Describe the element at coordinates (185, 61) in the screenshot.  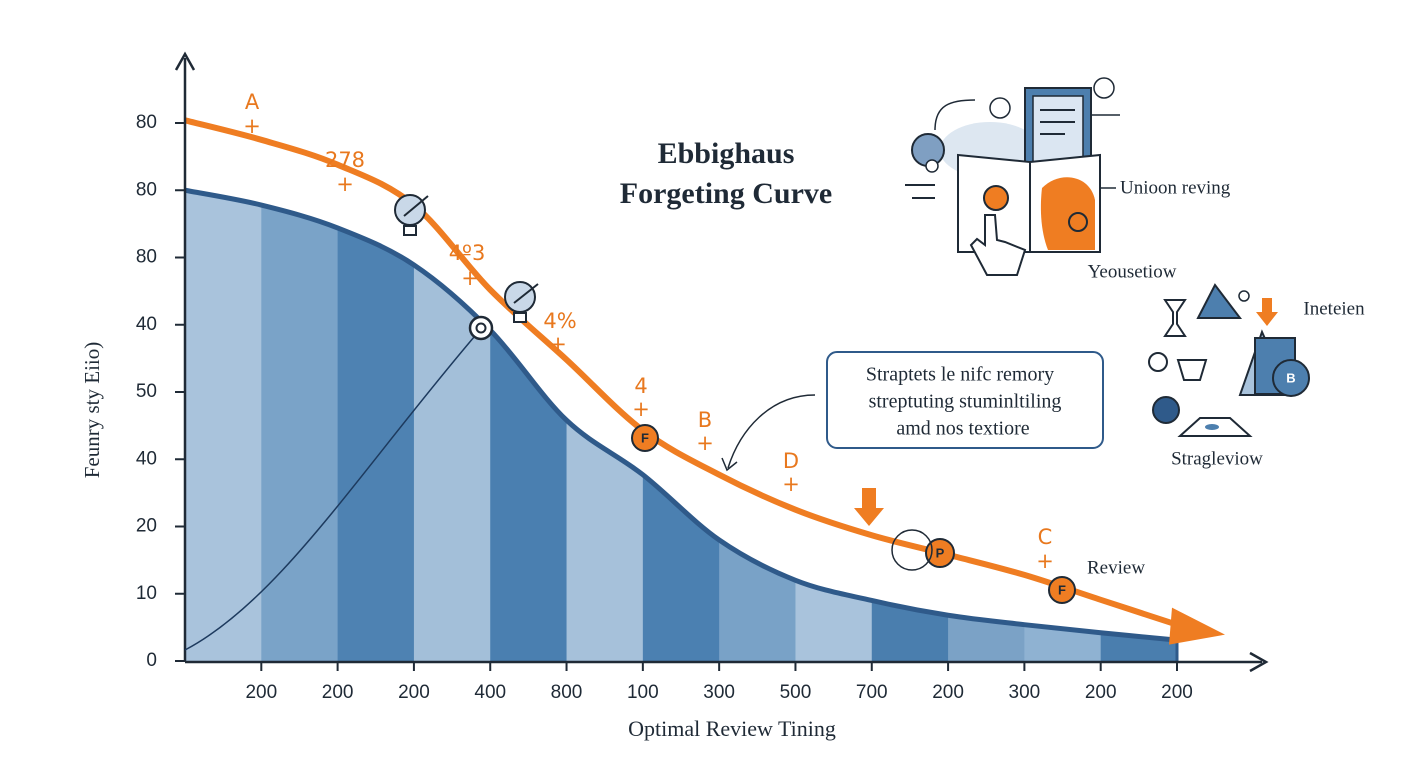
I see `y-axis-arrow` at that location.